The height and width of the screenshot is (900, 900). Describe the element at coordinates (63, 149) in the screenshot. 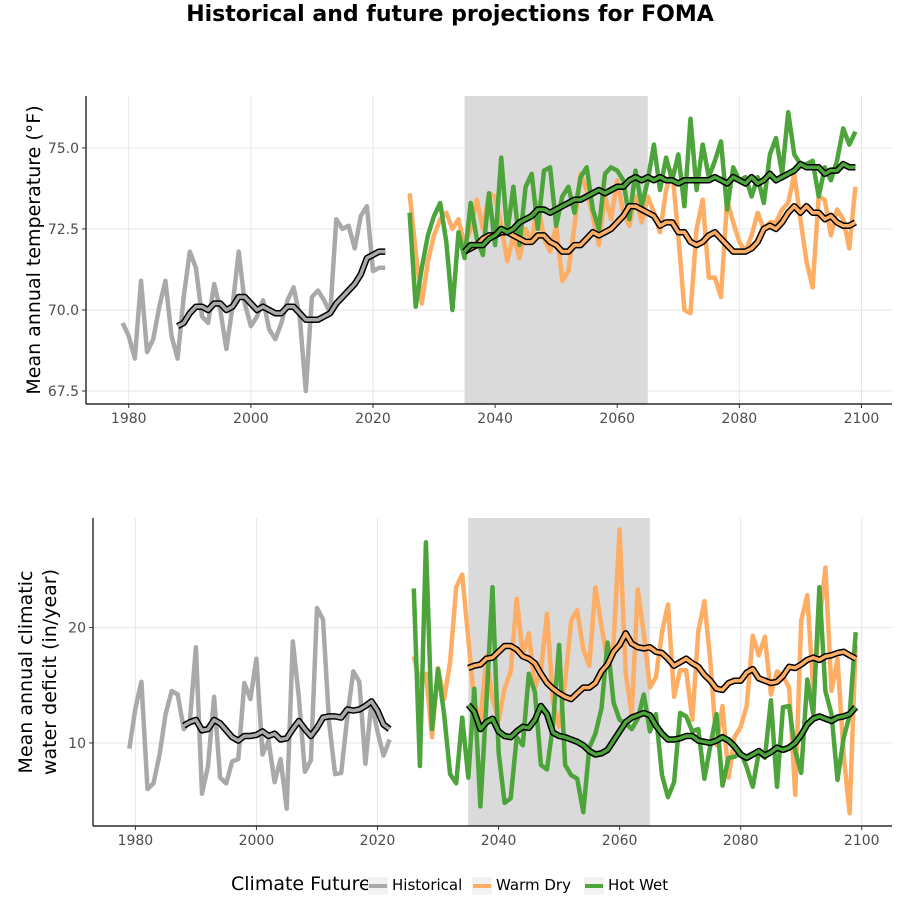

I see `y-tick-label: 75.0` at that location.